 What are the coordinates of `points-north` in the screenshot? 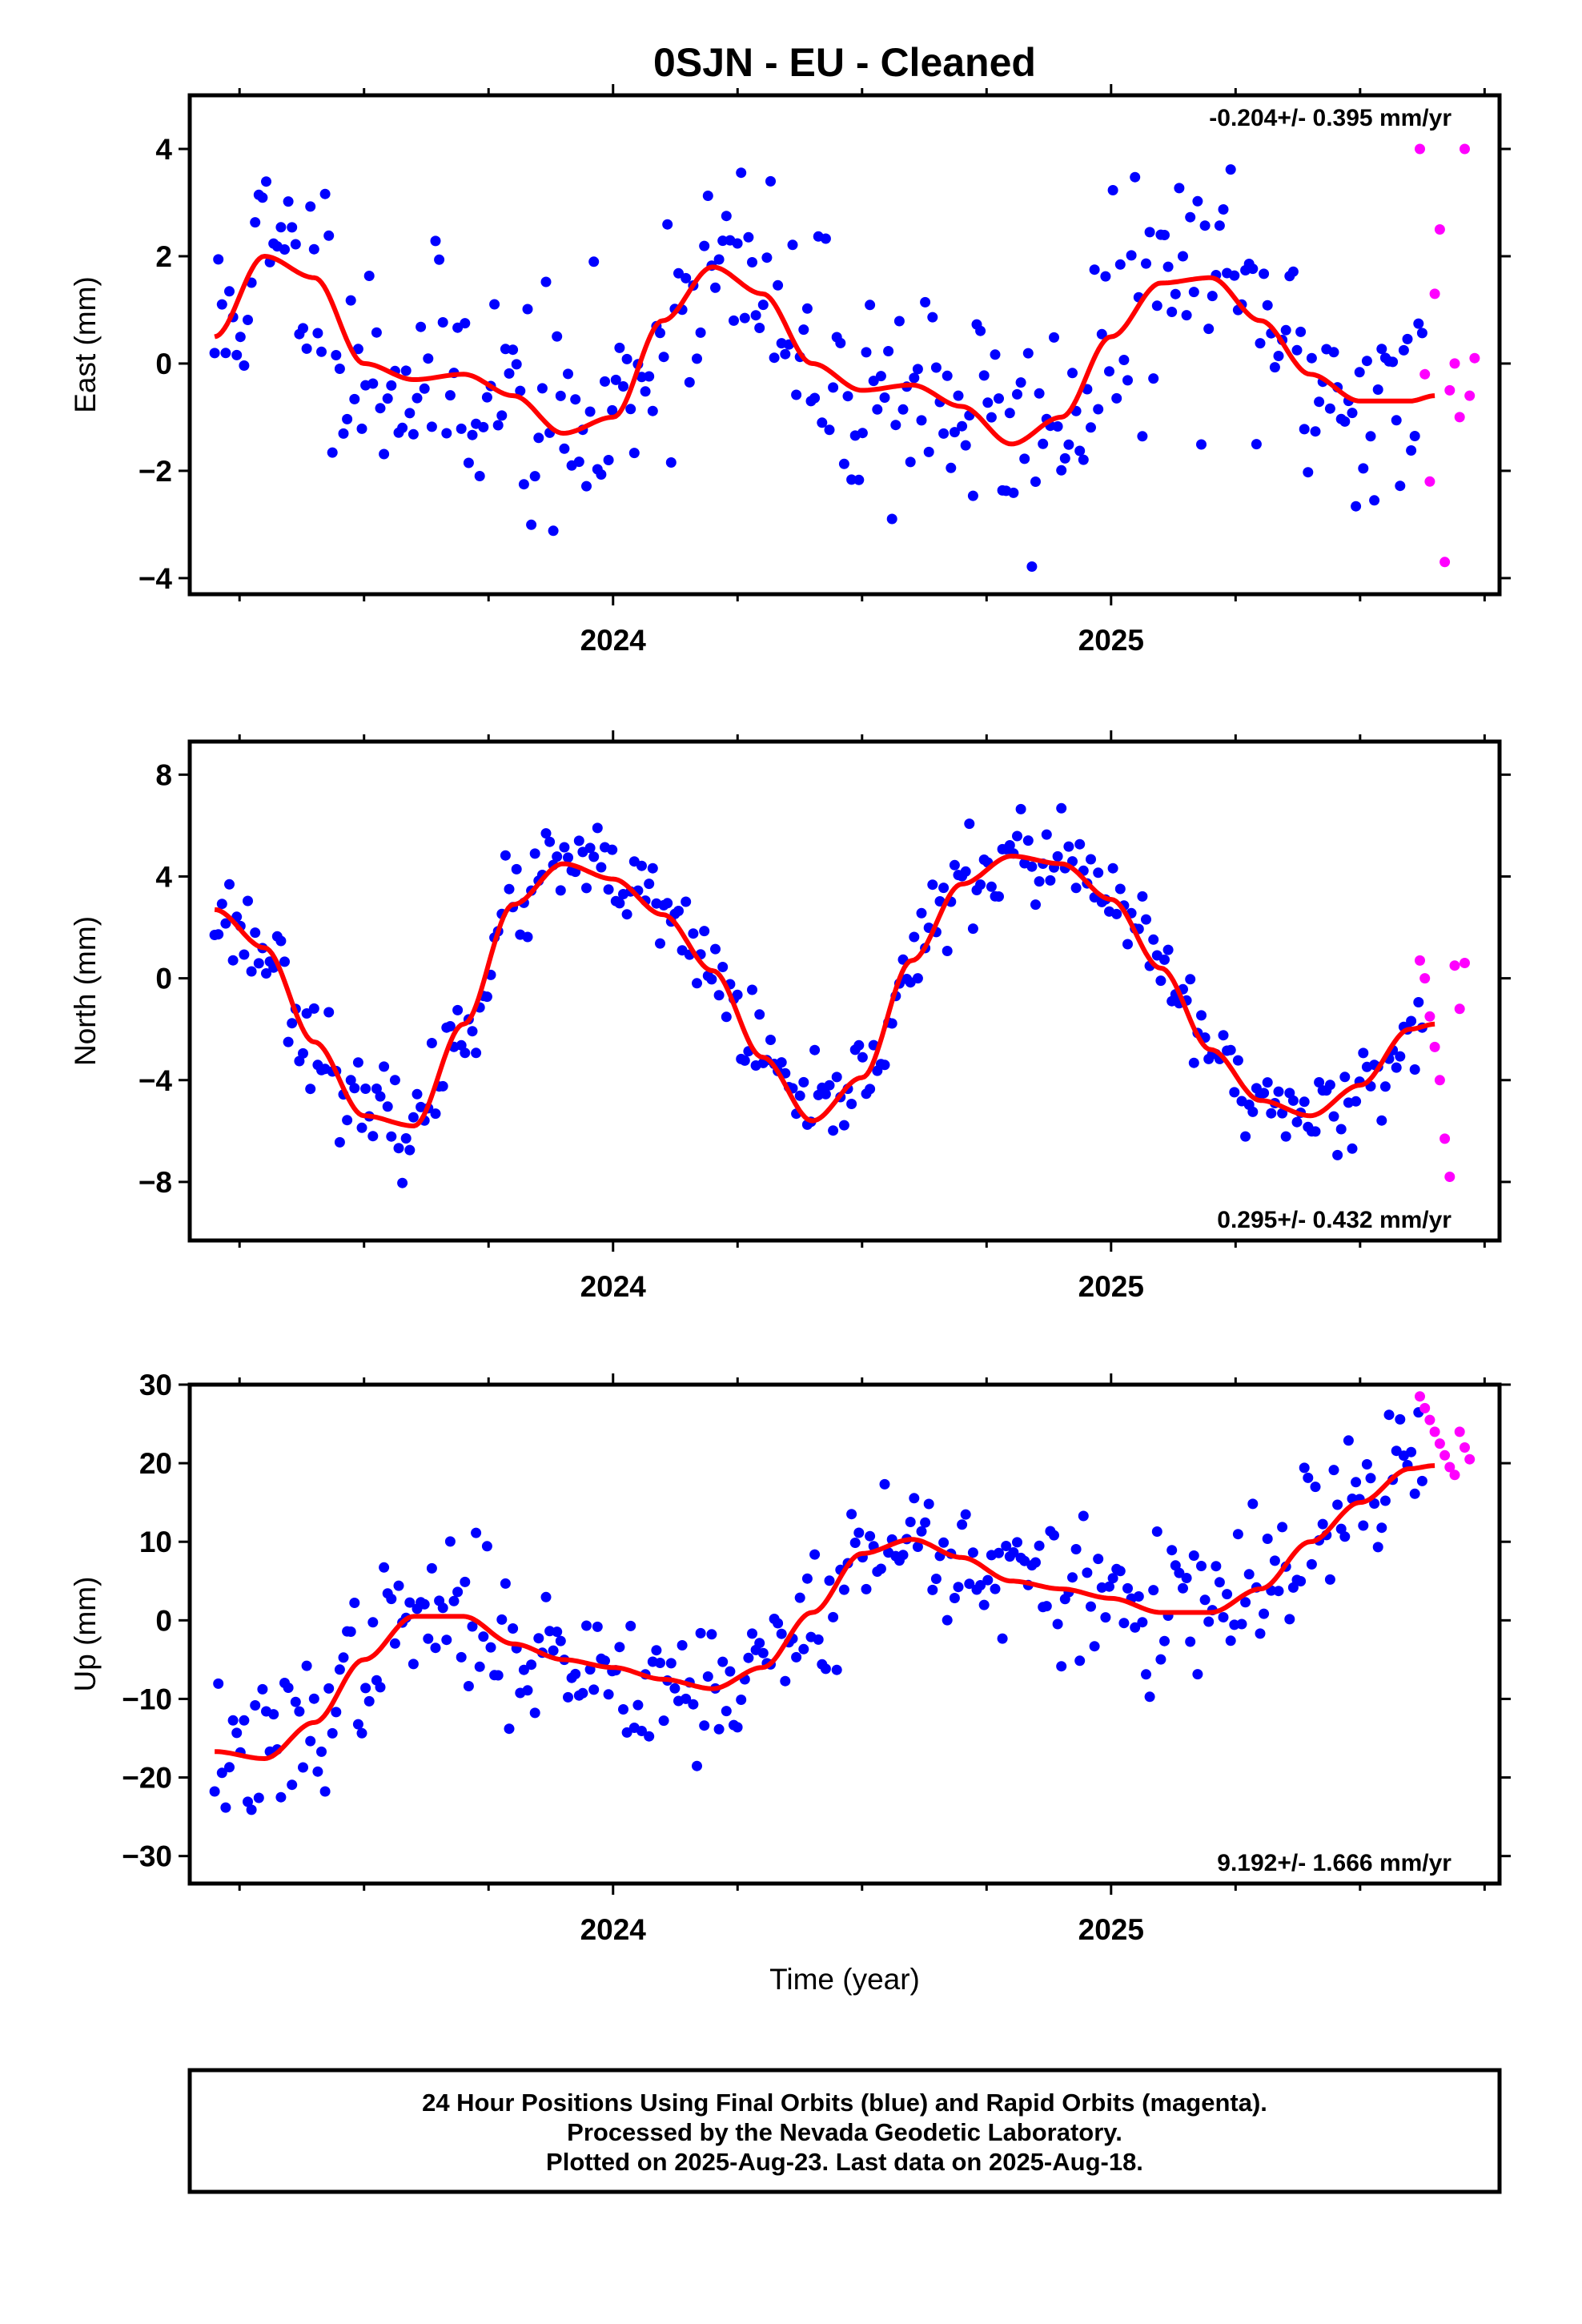 It's located at (840, 995).